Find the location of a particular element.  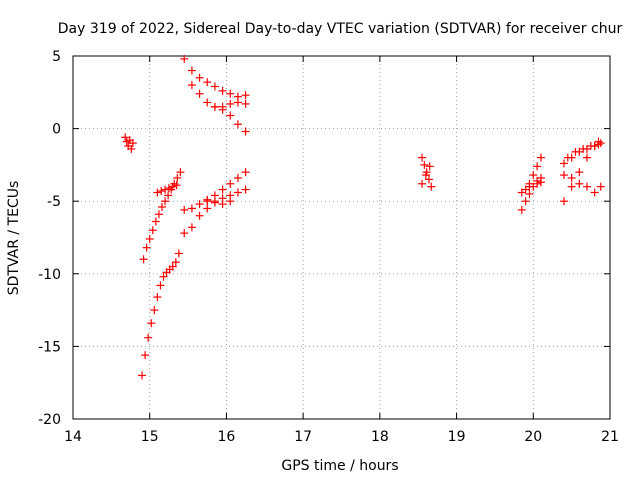

y-tick-label: -10 is located at coordinates (49, 275).